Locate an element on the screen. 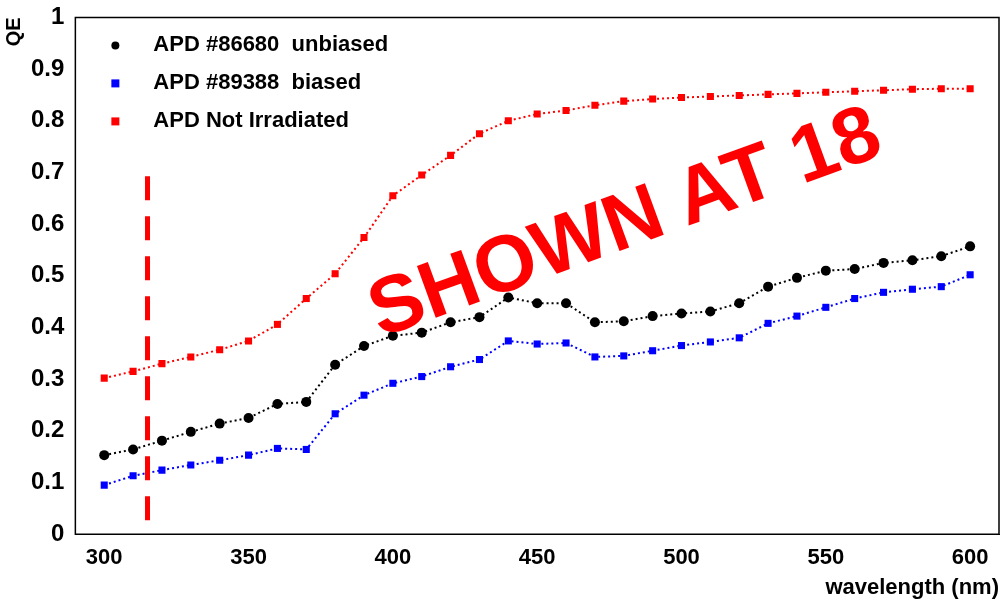 This screenshot has width=1004, height=601. y-tick-label: 0.7 is located at coordinates (47, 171).